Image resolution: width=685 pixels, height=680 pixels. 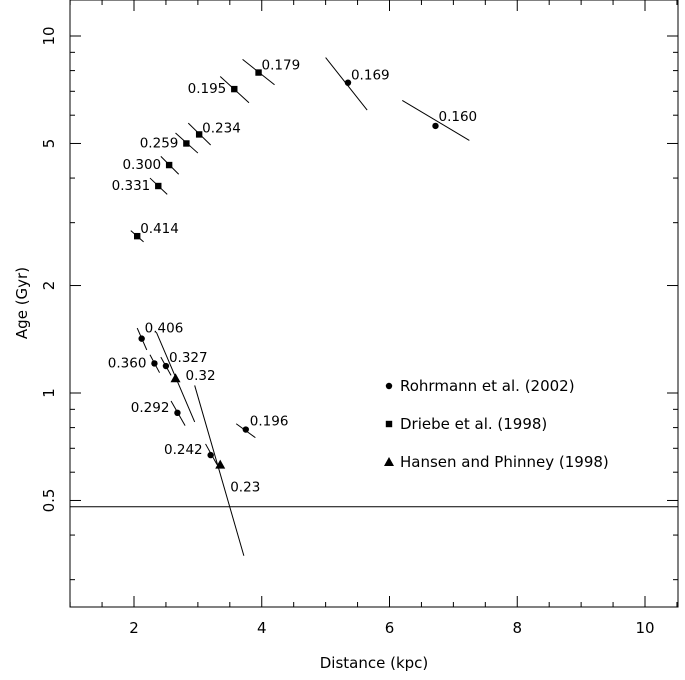 I want to click on x-tick-label: 2, so click(x=134, y=628).